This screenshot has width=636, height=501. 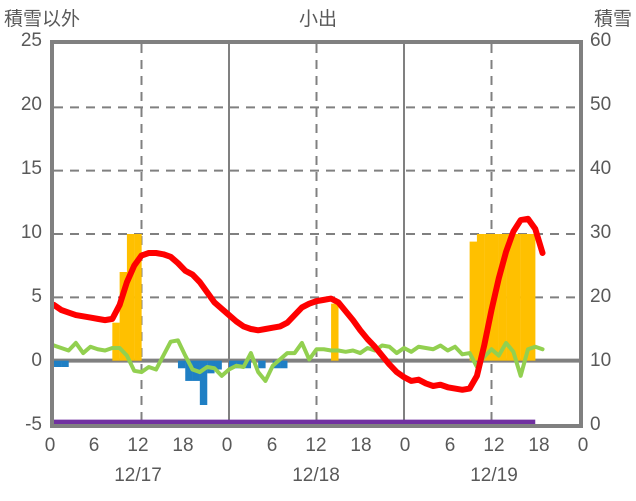 I want to click on left-axis-title: 積雪以外, so click(x=42, y=19).